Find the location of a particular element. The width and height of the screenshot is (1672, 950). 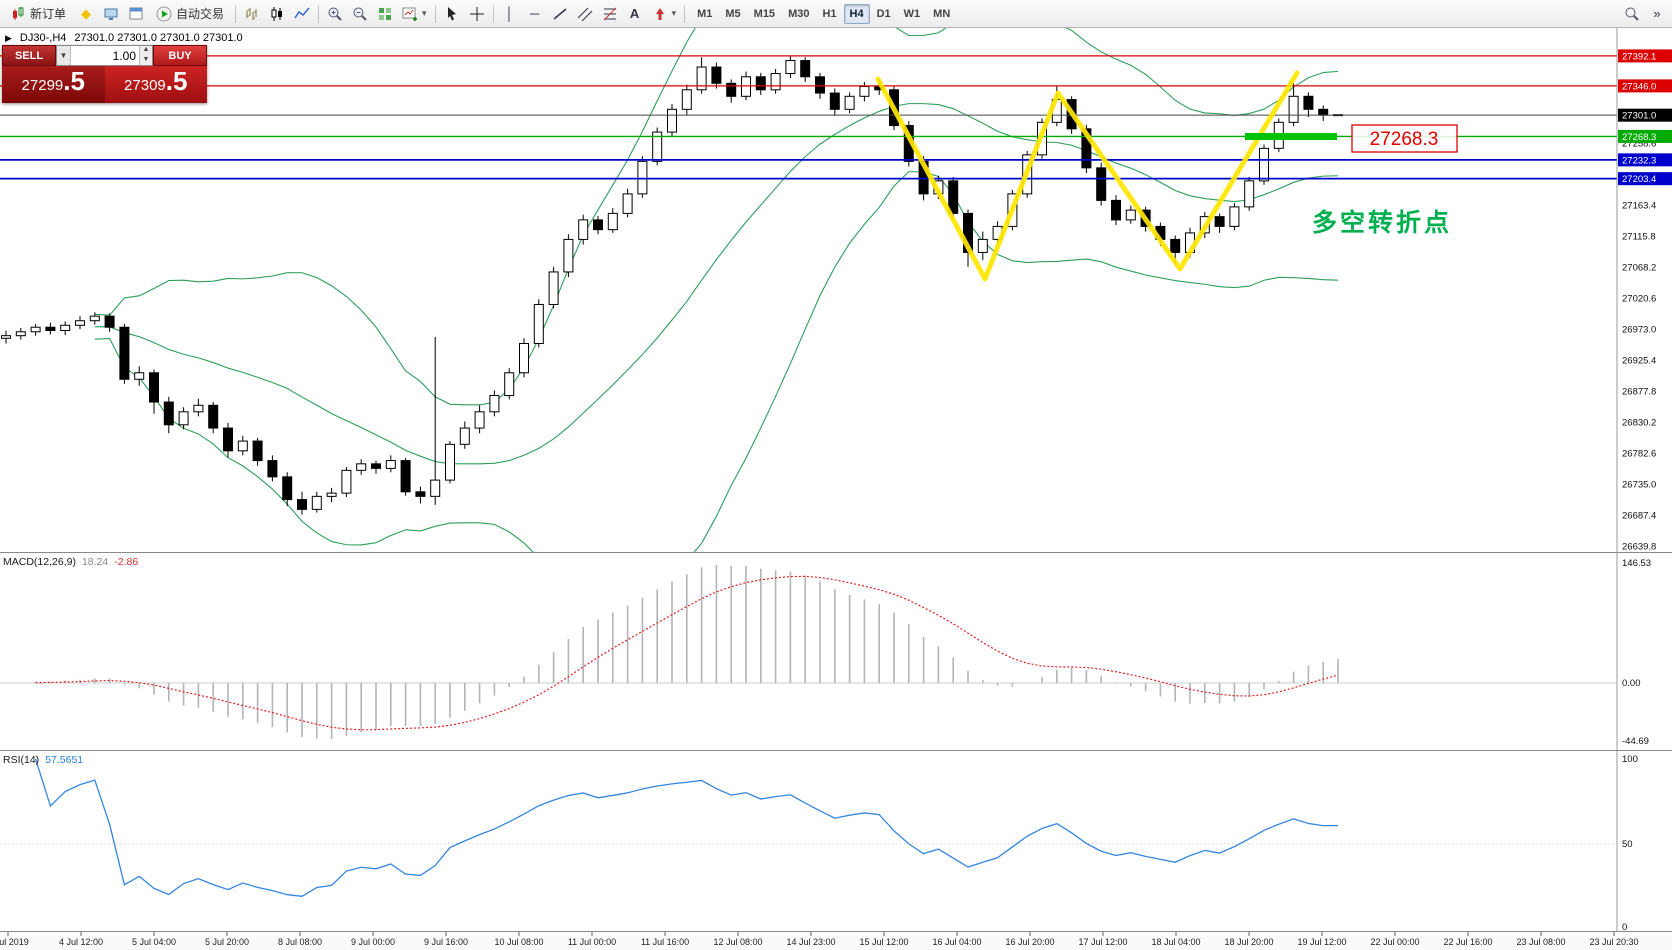

timeframe-button-M15: M15 is located at coordinates (764, 13).